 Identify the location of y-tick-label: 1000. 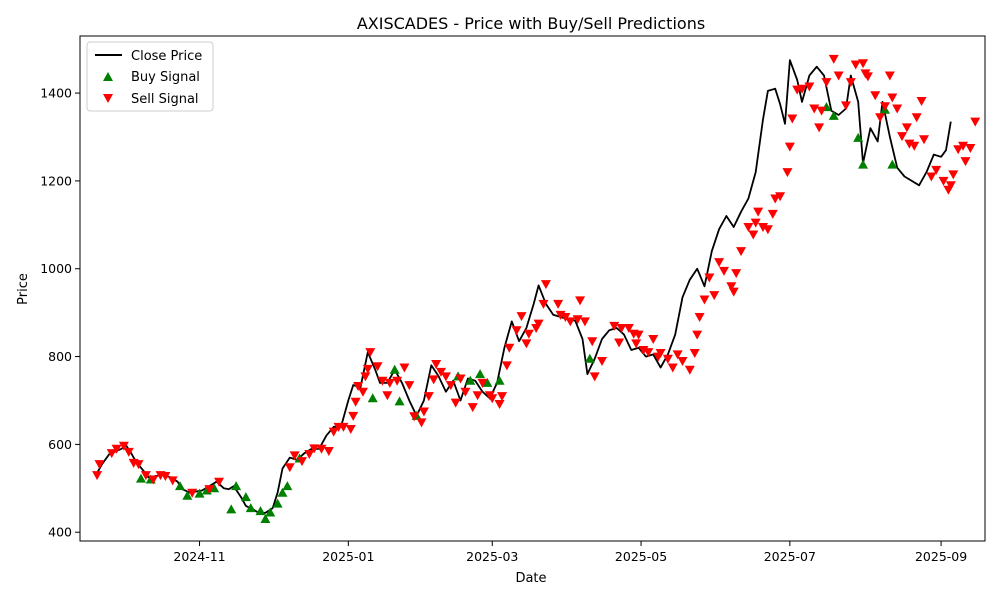
(56, 268).